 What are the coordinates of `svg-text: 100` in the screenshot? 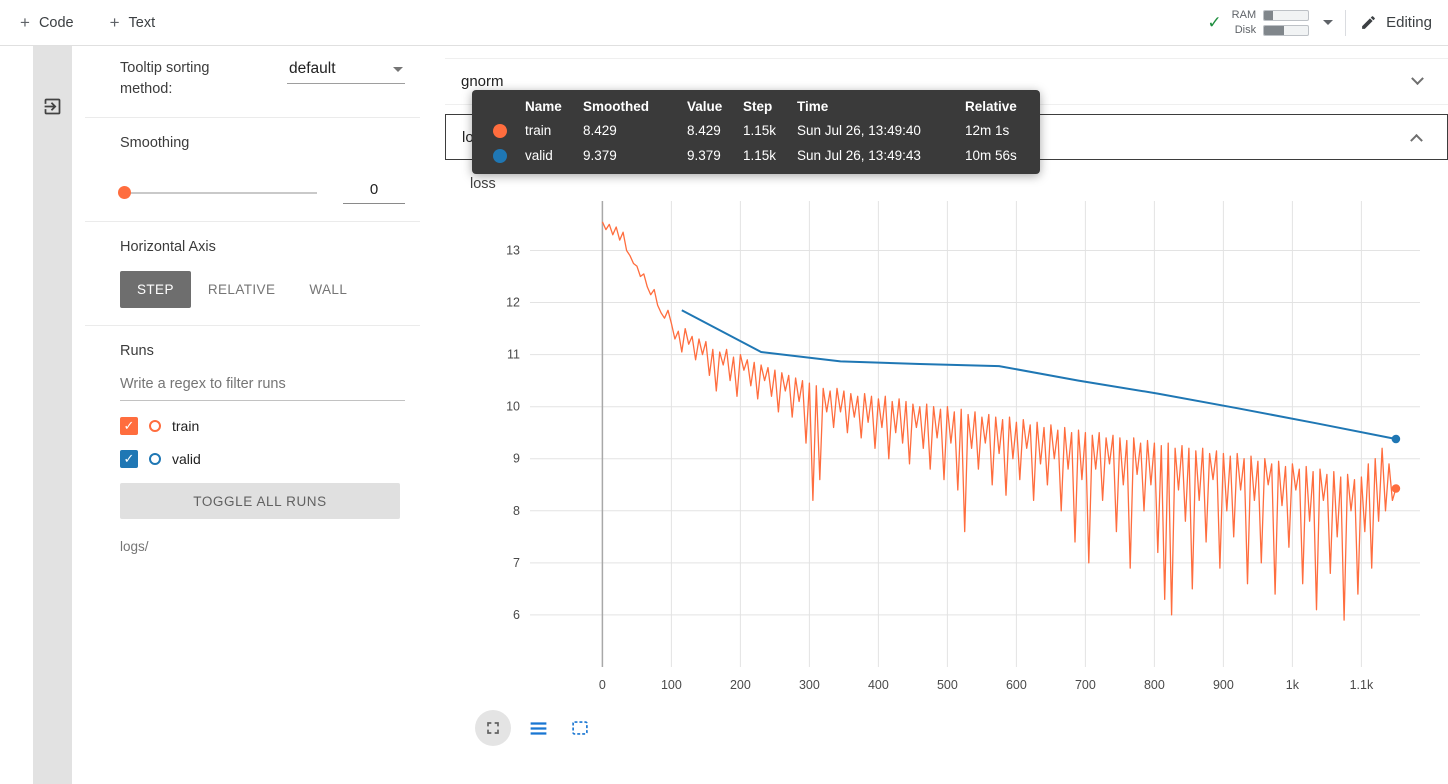 It's located at (671, 685).